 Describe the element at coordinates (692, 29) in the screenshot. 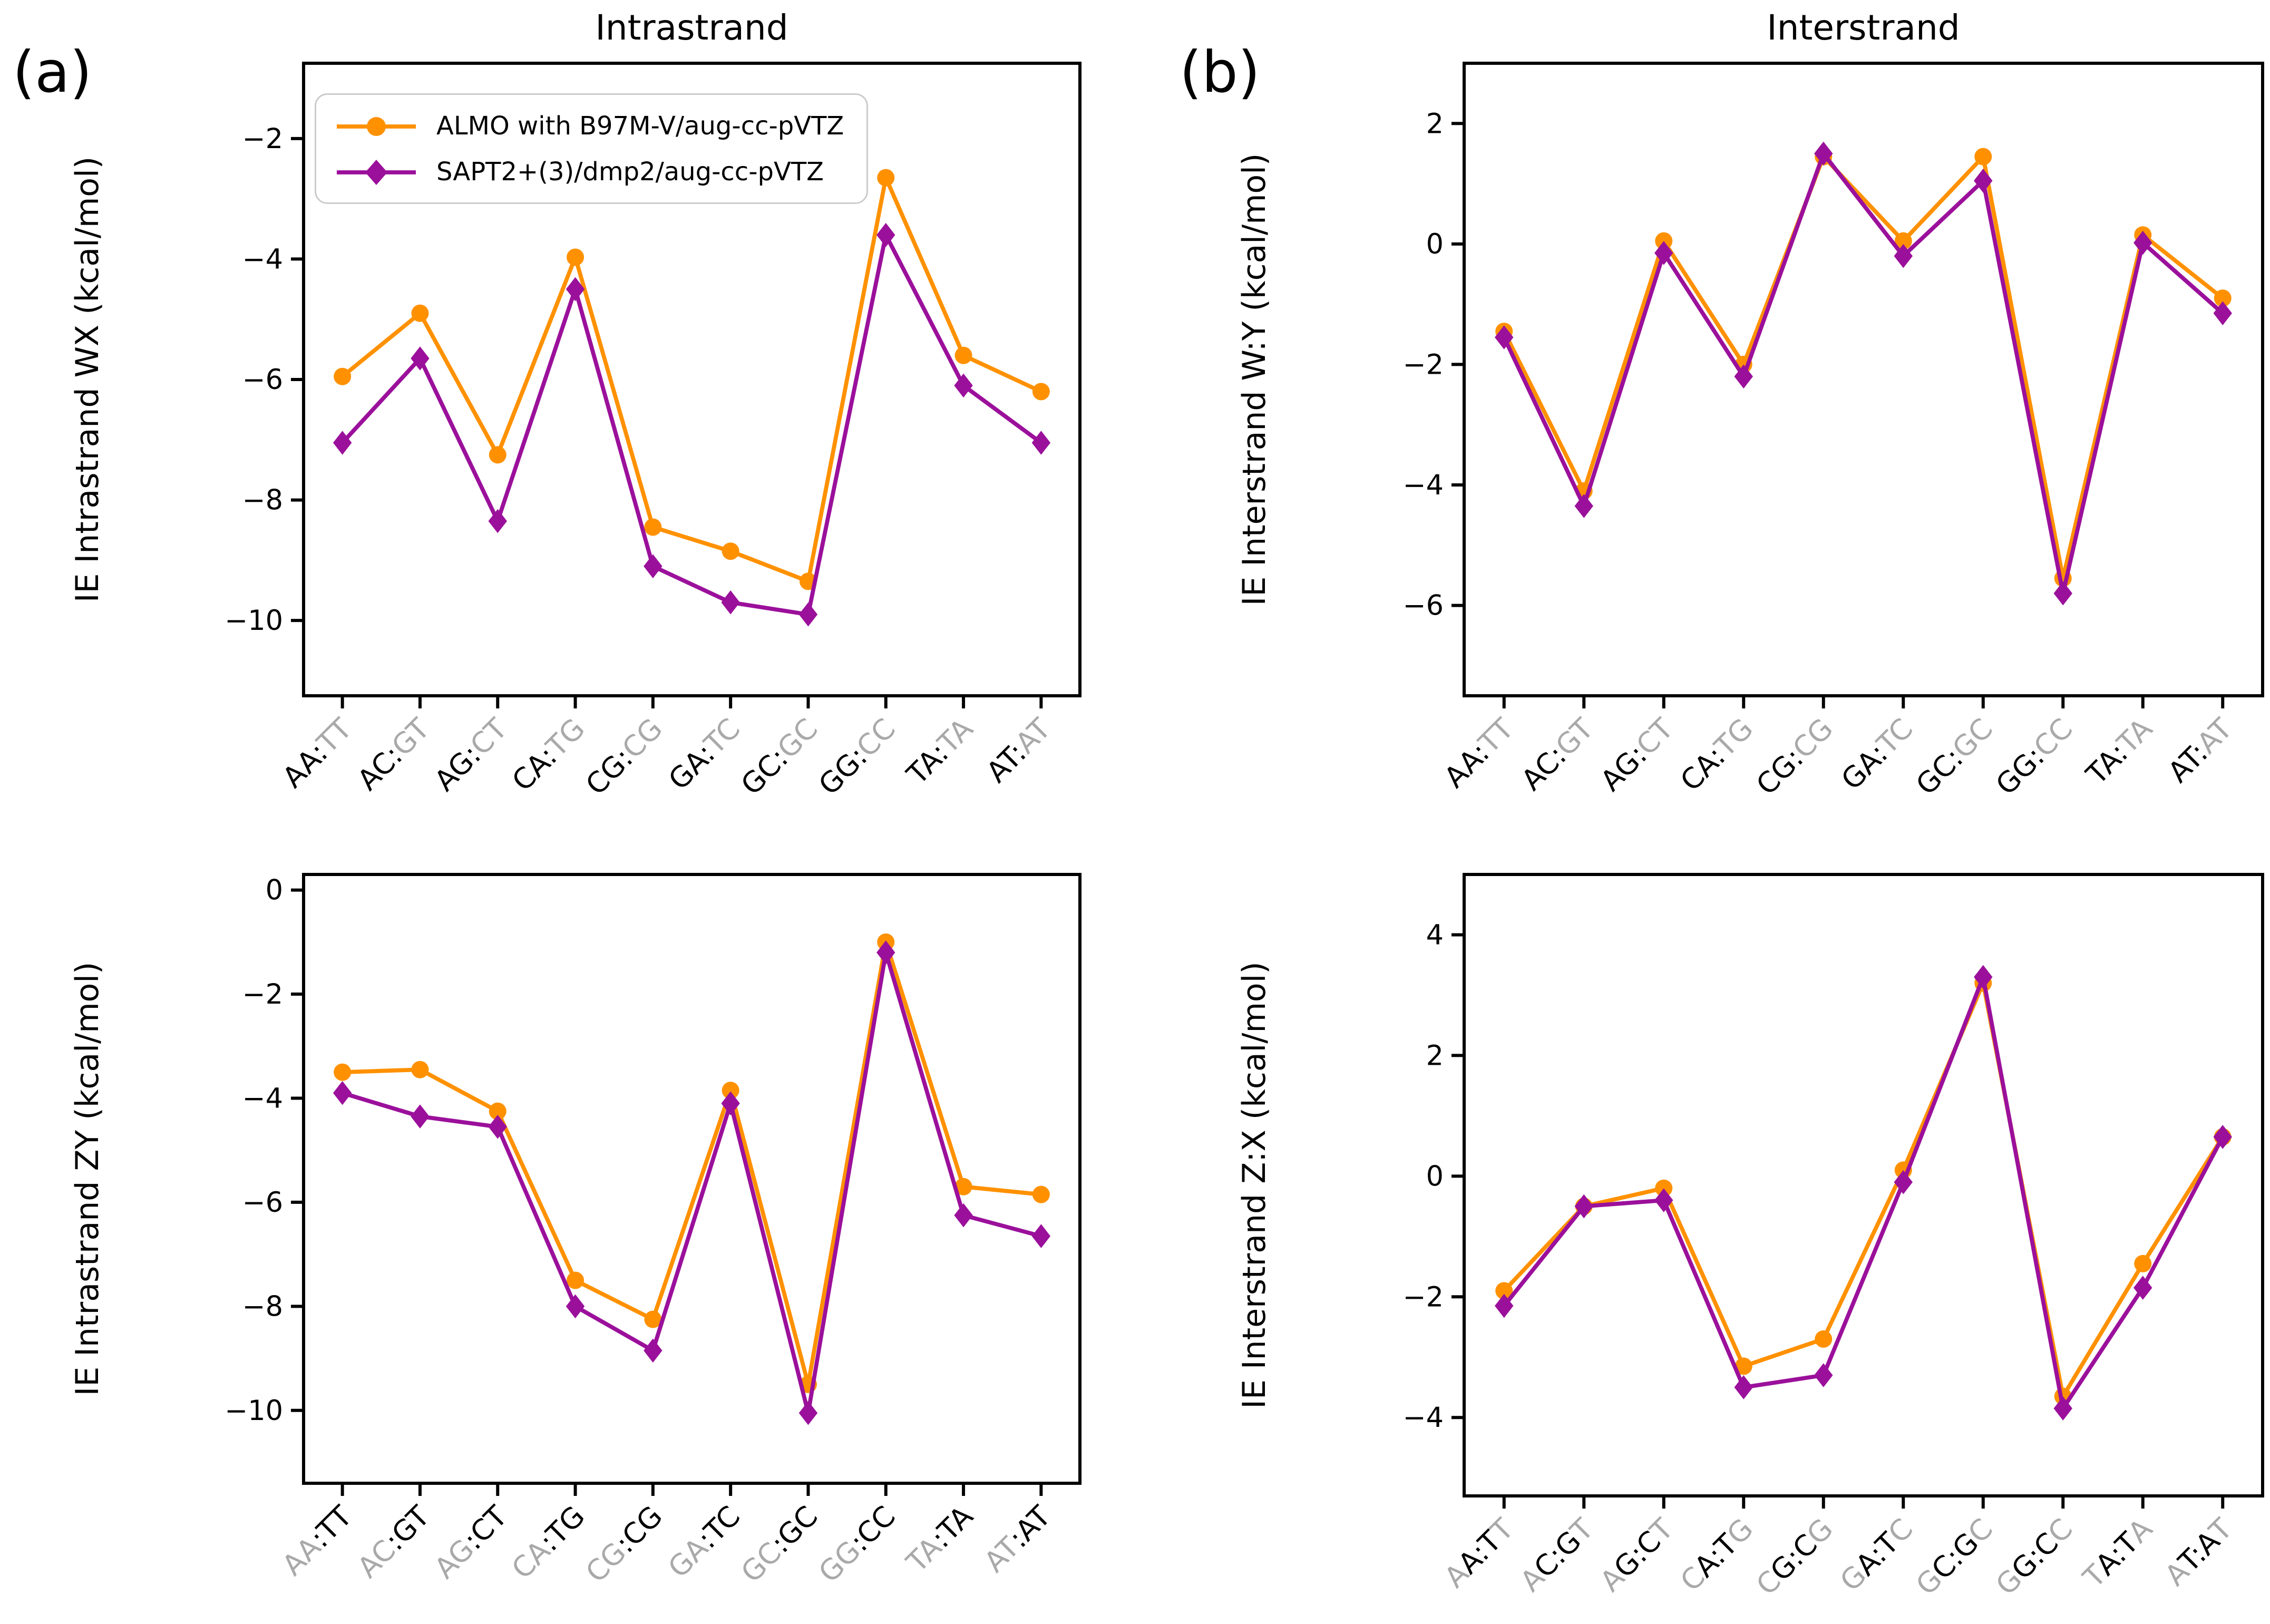

I see `column-title-intrastrand: Intrastrand` at that location.